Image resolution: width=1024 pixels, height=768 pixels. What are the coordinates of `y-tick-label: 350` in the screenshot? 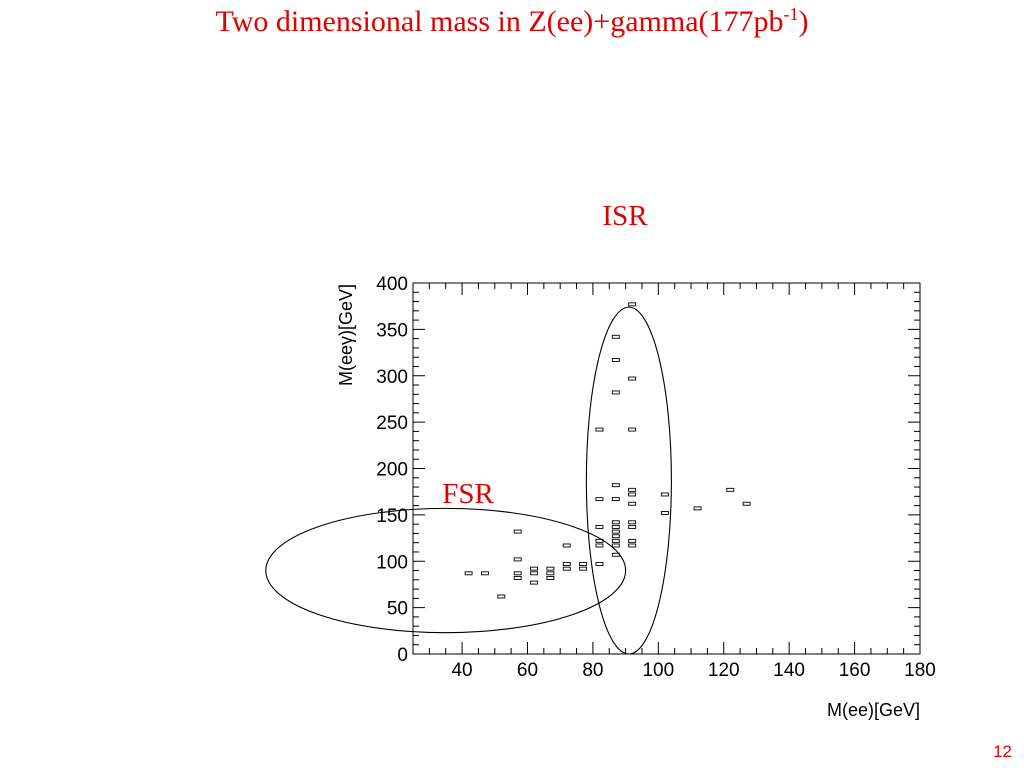 It's located at (392, 330).